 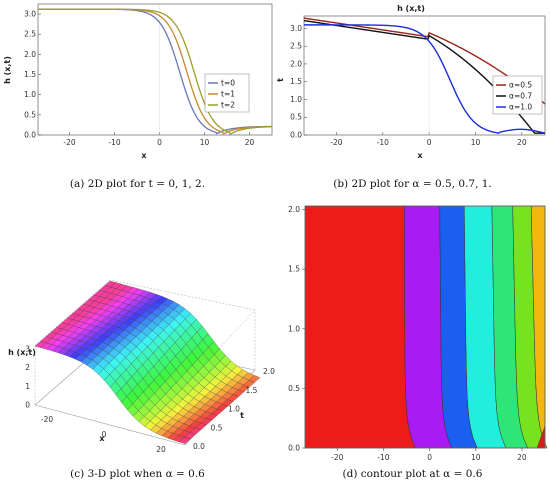 I want to click on series-line-t=2, so click(x=155, y=71).